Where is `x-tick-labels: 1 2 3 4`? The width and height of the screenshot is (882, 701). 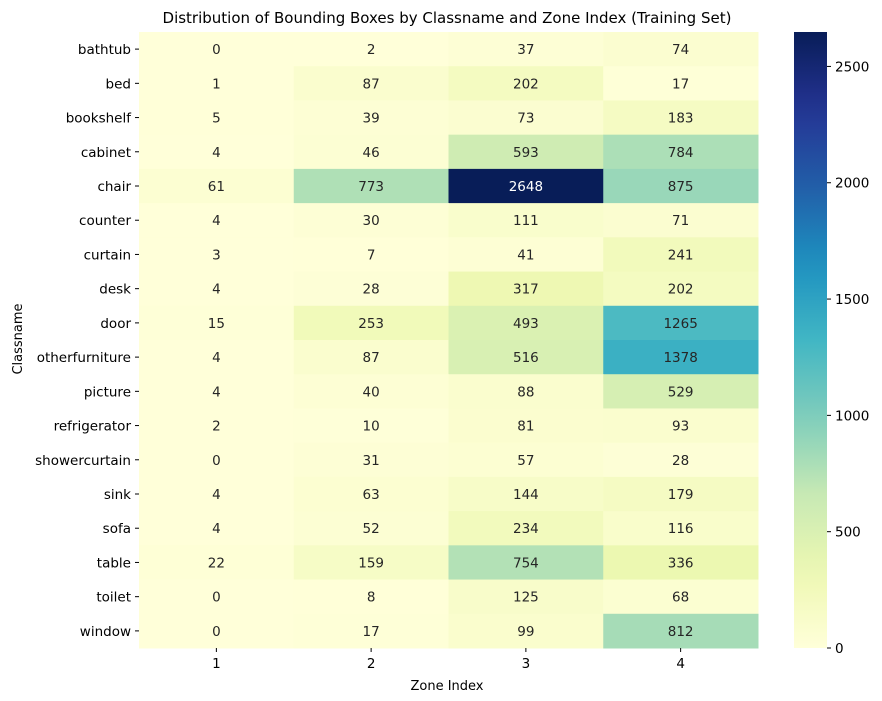 x-tick-labels: 1 2 3 4 is located at coordinates (448, 660).